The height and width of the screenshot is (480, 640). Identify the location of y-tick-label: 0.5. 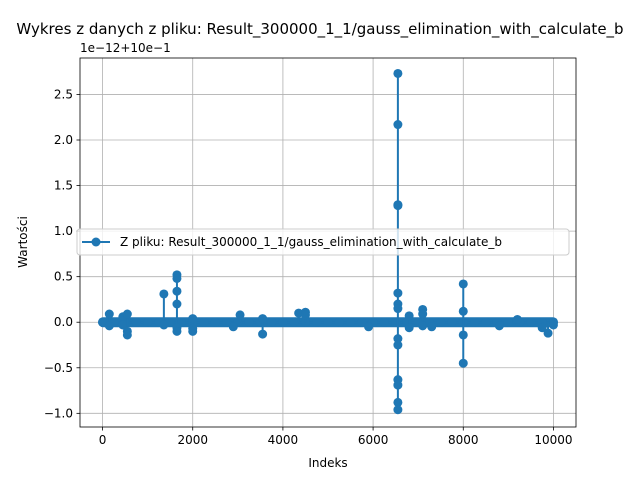
(63, 277).